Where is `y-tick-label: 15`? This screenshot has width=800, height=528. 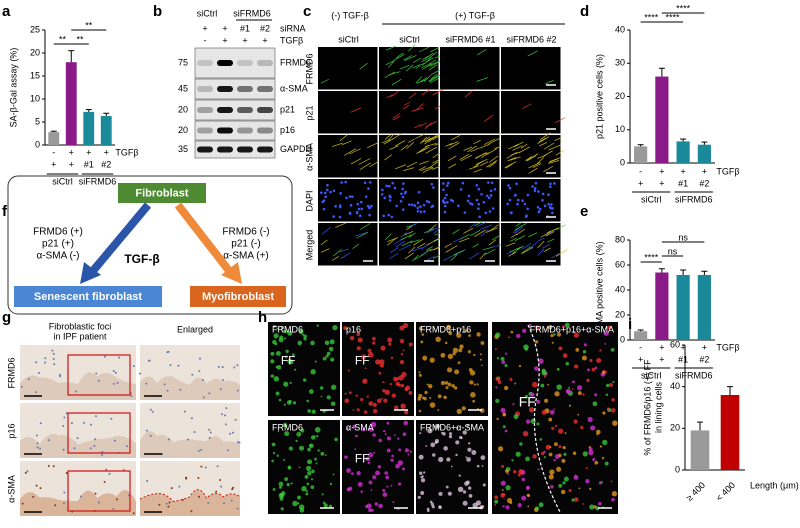 y-tick-label: 15 is located at coordinates (35, 75).